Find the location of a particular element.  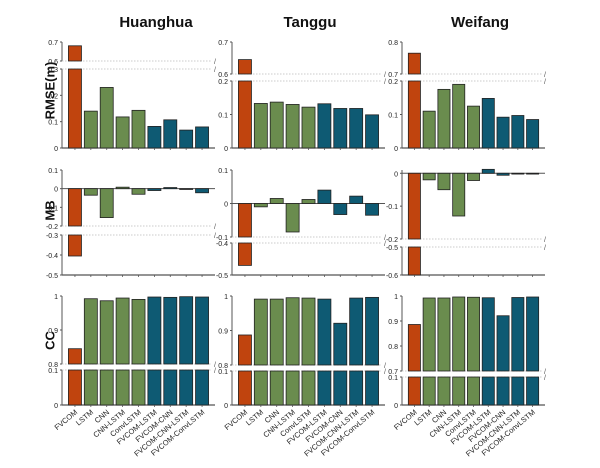

bar-huanghua-rmse-fvcom-lstm is located at coordinates (154, 137).